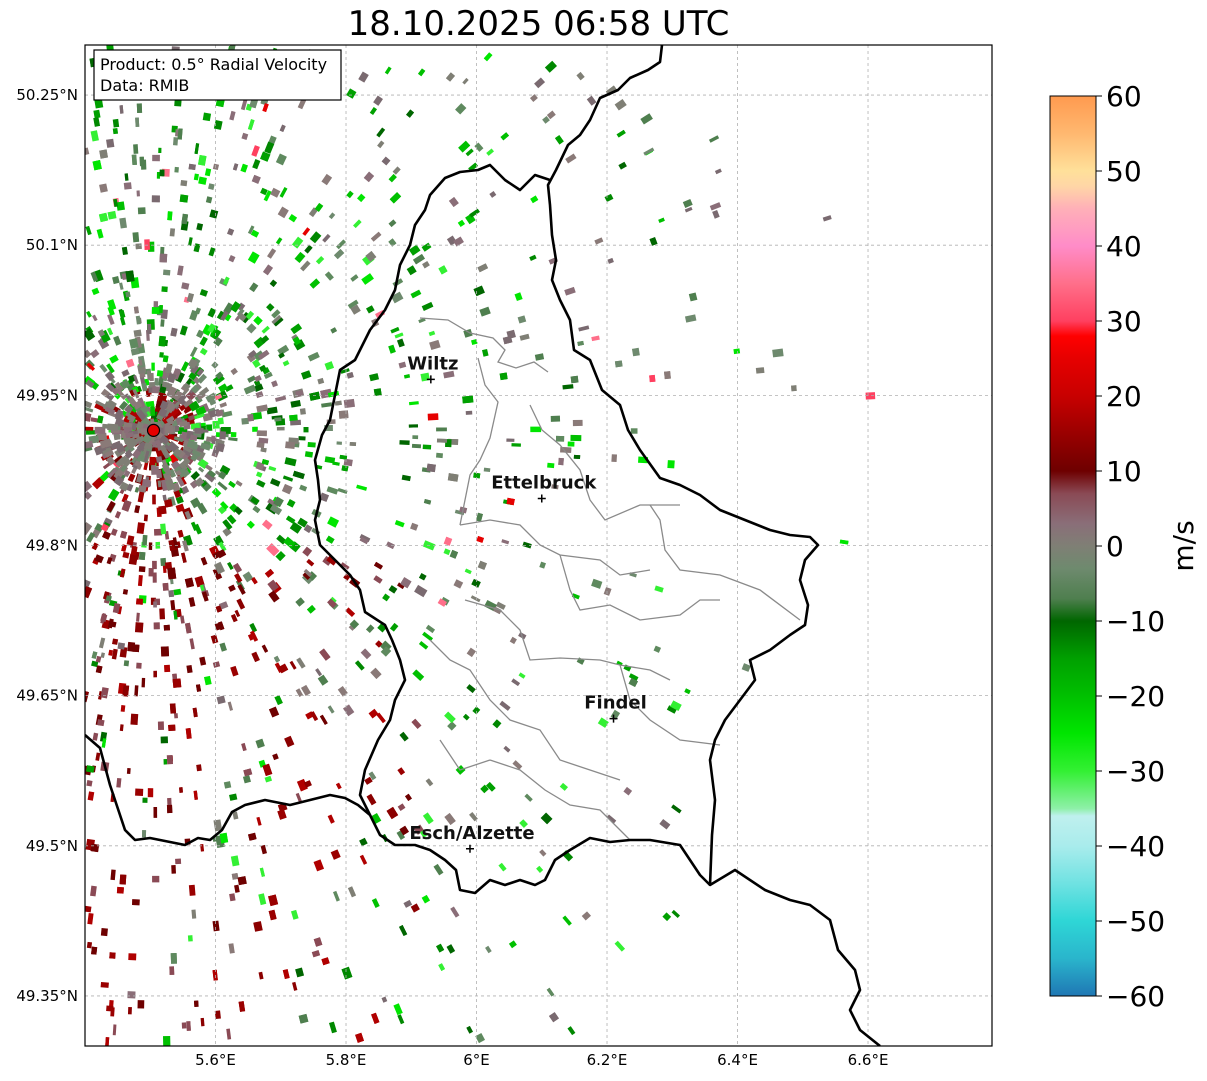 This screenshot has height=1081, width=1207. What do you see at coordinates (541, 1060) in the screenshot?
I see `longitude-ticks: 5.6°E 5.8°E 6°E 6.2°E 6.4°E 6.6°E` at bounding box center [541, 1060].